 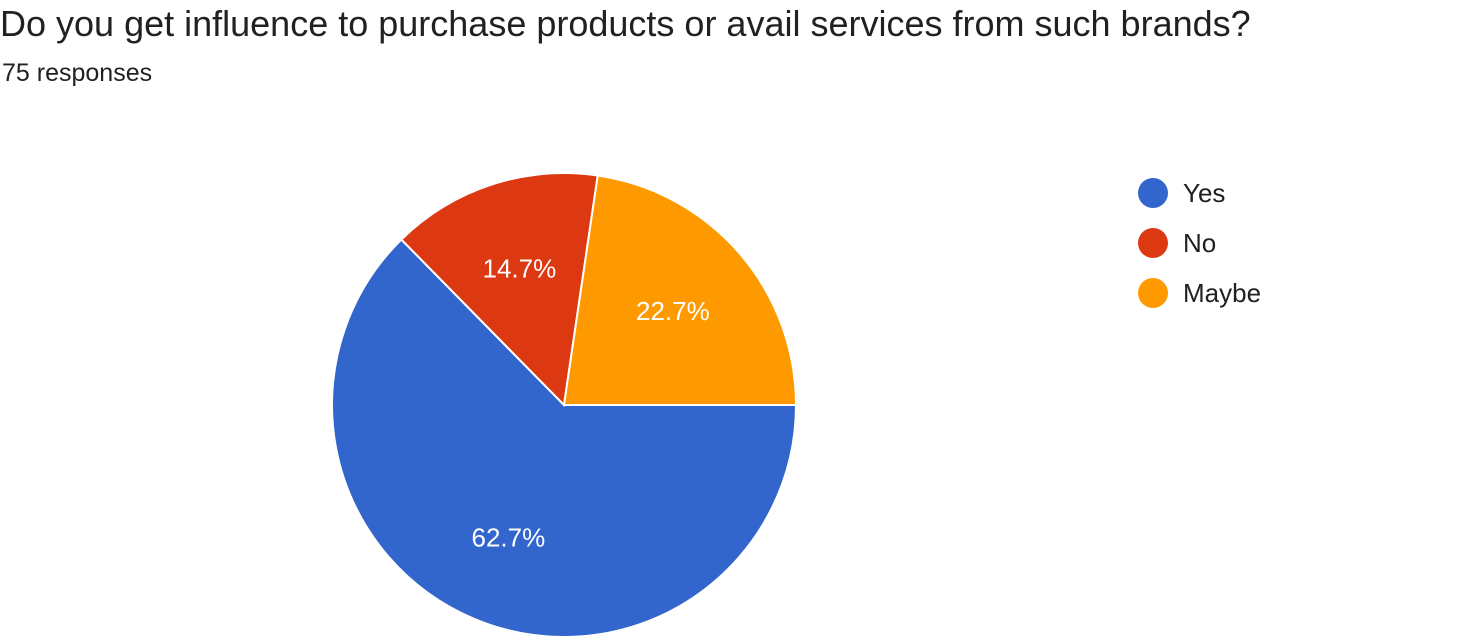 I want to click on legend-label-maybe: Maybe, so click(x=1222, y=292).